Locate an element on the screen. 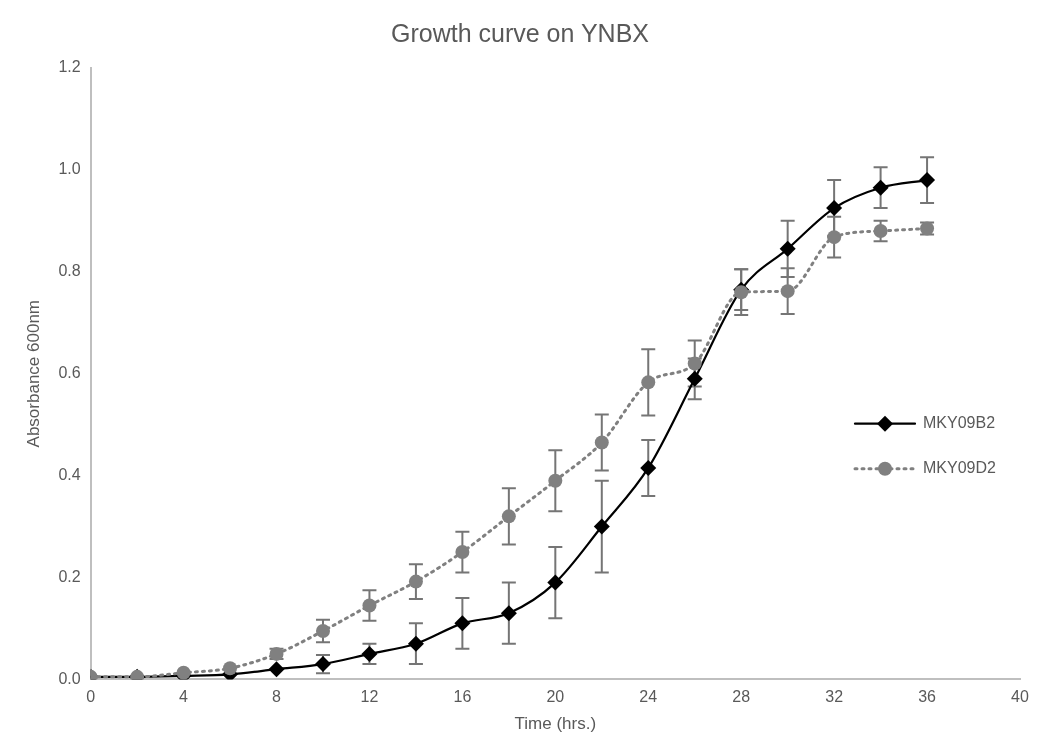 The width and height of the screenshot is (1060, 749). y-tick-label: 1.2 is located at coordinates (69, 67).